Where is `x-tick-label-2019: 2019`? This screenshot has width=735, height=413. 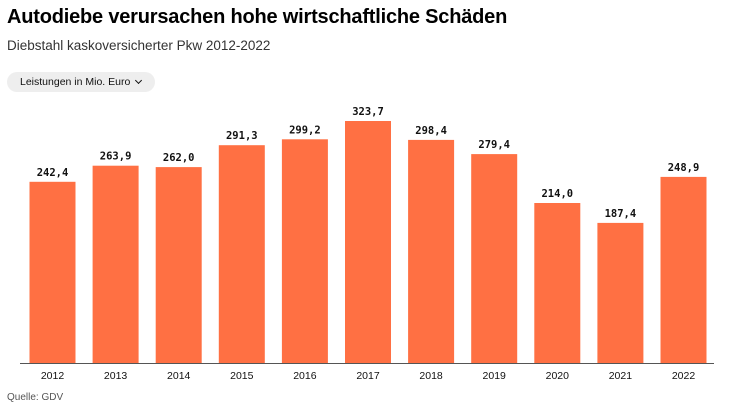 x-tick-label-2019: 2019 is located at coordinates (495, 376).